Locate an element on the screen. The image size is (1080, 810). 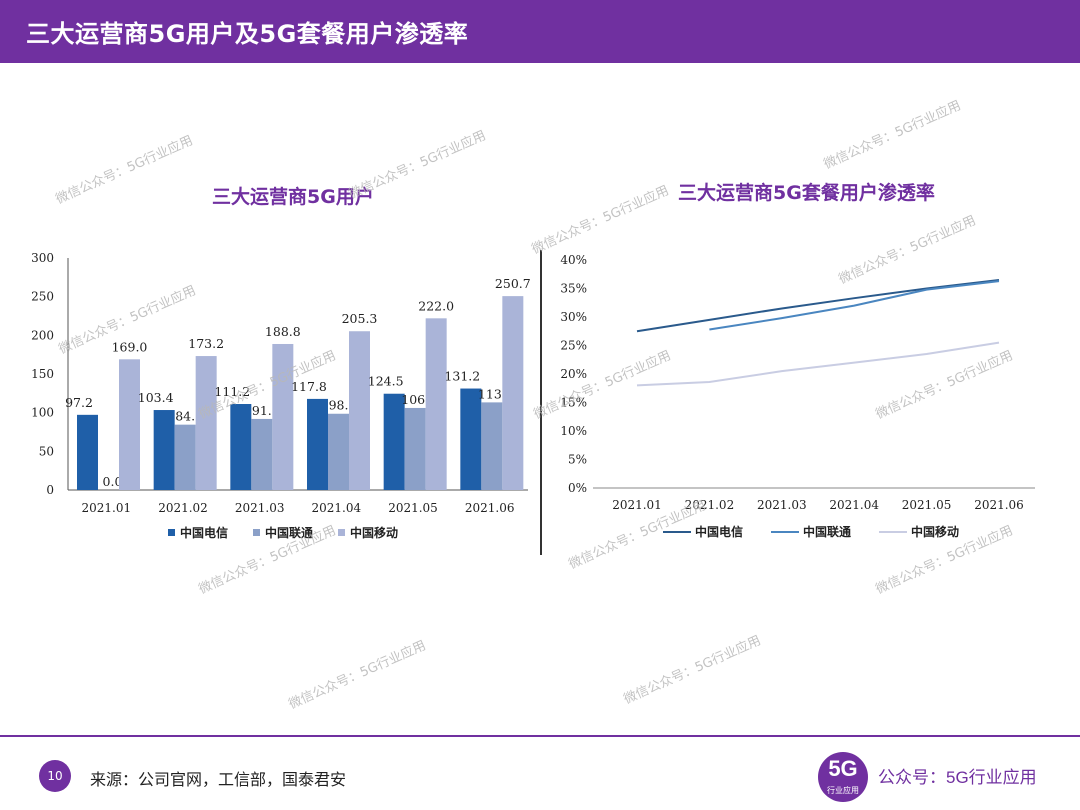
bar-data-label: 205.3 is located at coordinates (360, 318).